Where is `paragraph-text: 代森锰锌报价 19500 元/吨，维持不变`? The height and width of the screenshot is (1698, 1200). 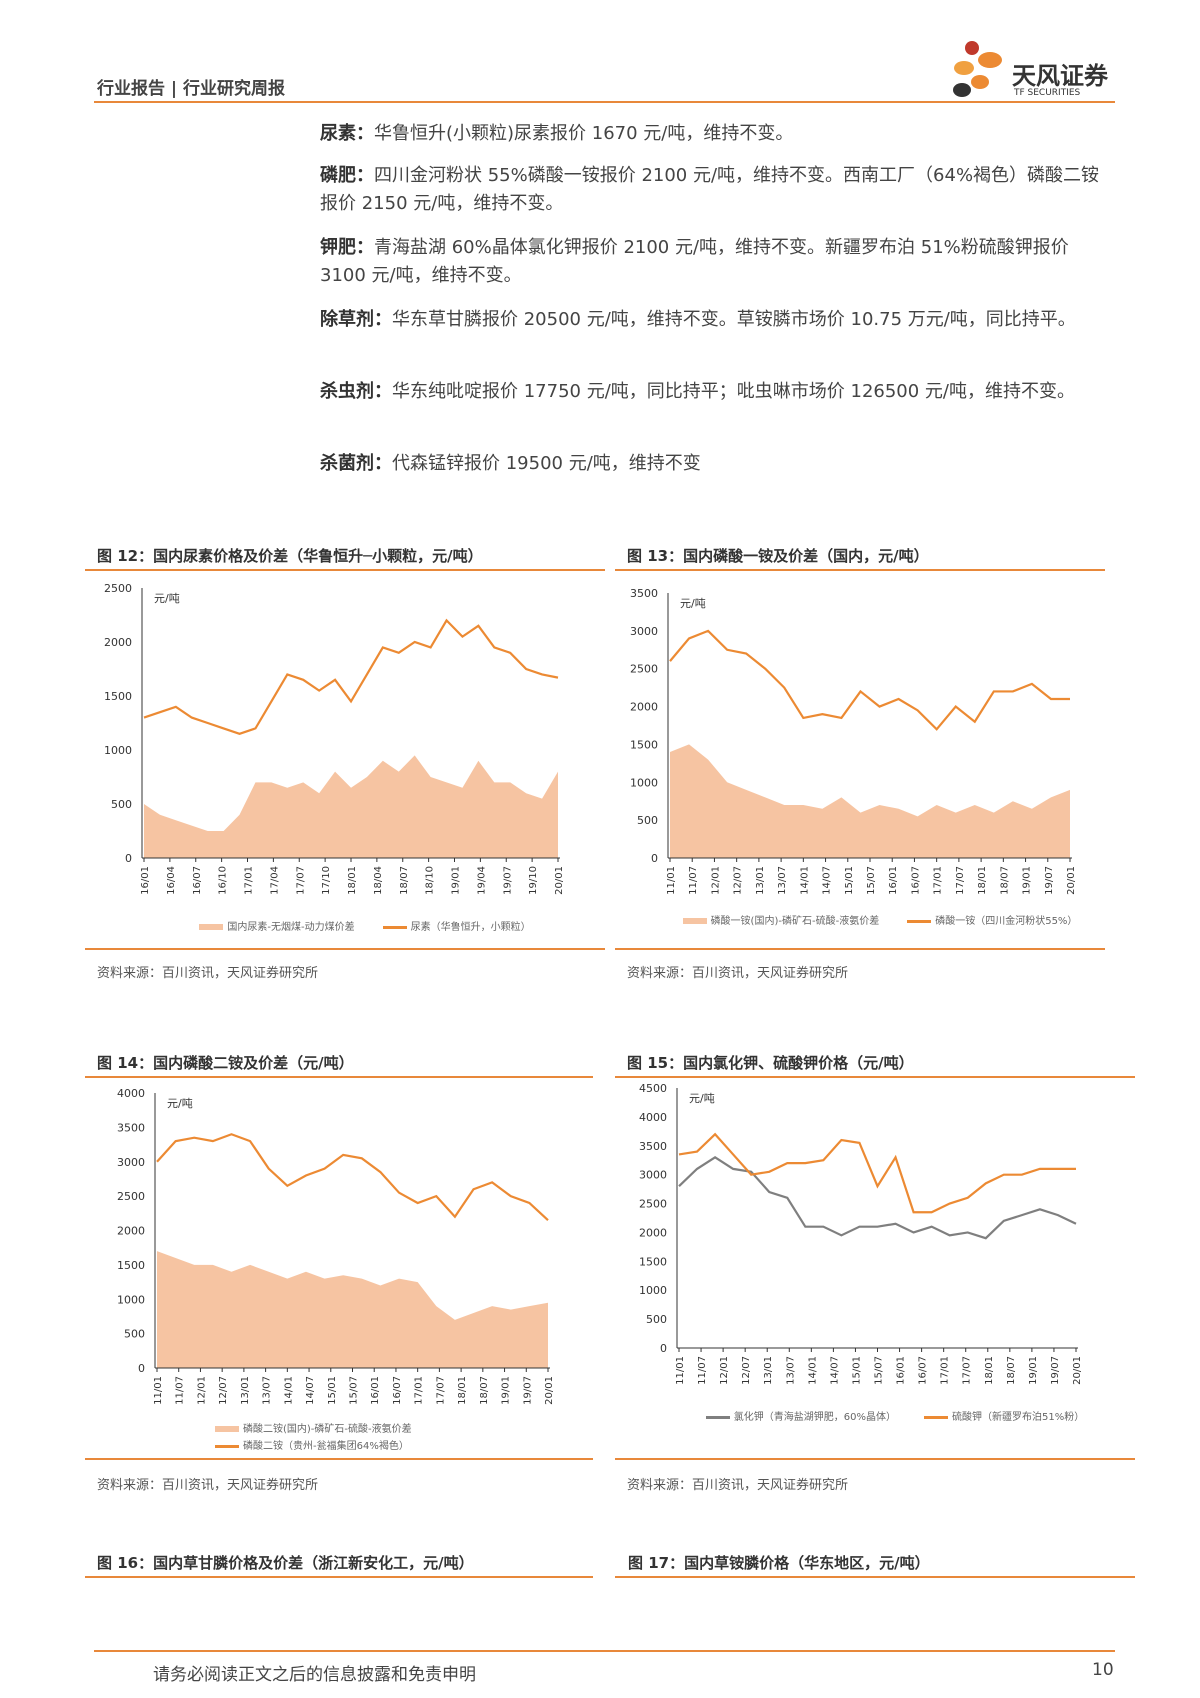
paragraph-text: 代森锰锌报价 19500 元/吨，维持不变 is located at coordinates (546, 463).